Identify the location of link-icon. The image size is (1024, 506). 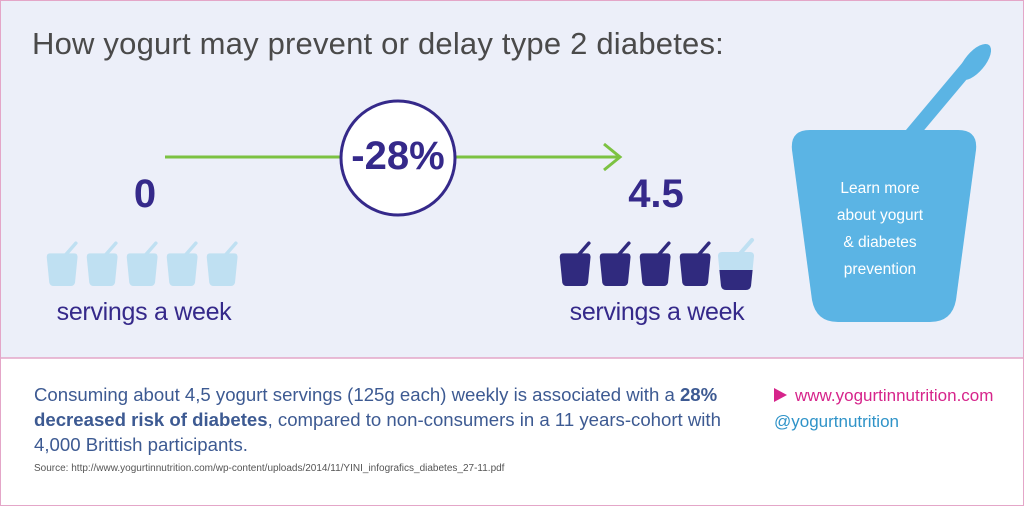
(780, 395).